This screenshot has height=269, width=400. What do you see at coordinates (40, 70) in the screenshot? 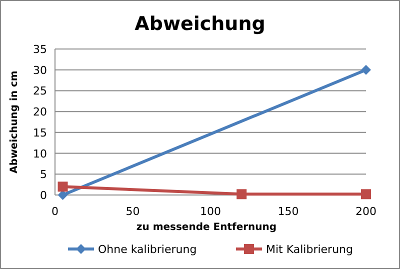
I see `y-tick-label: 30` at bounding box center [40, 70].